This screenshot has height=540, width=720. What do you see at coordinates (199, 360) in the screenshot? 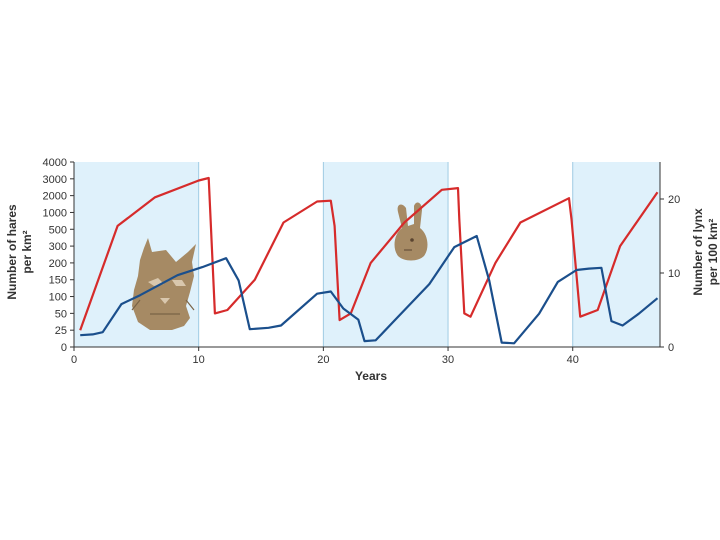
I see `x-tick-label: 10` at bounding box center [199, 360].